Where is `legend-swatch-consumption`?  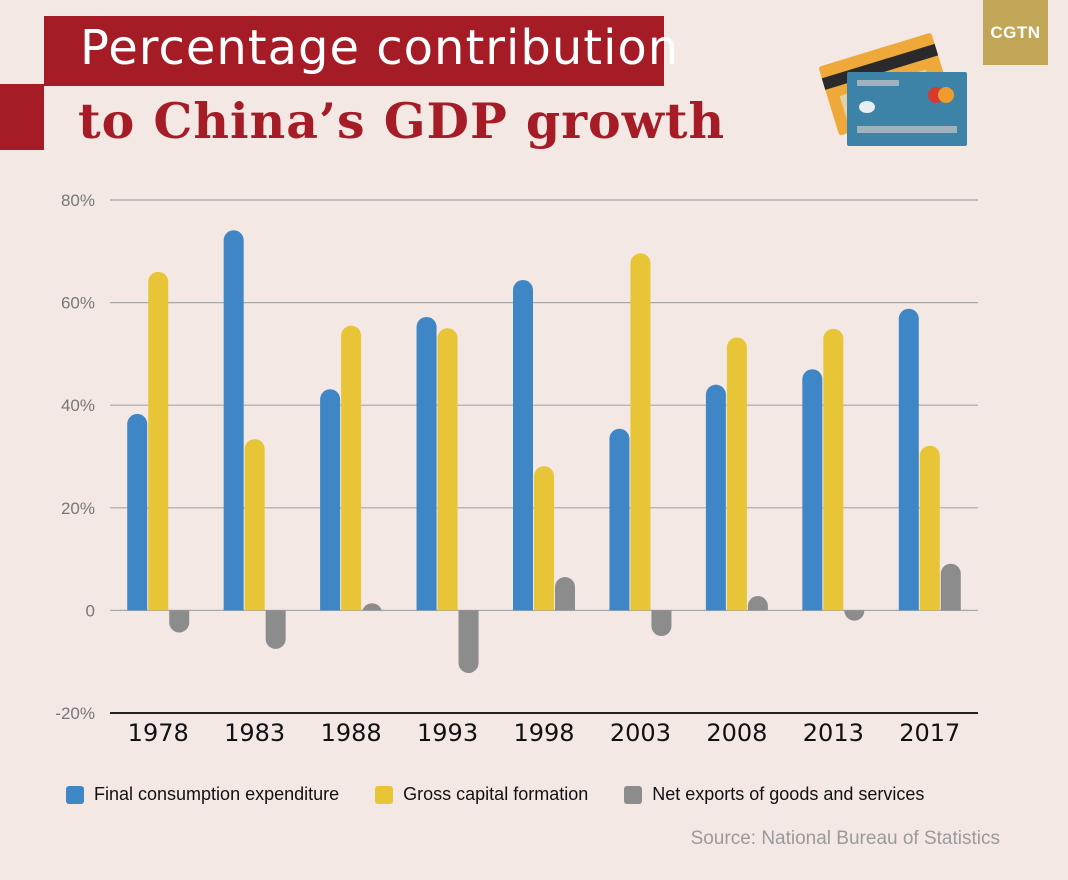 legend-swatch-consumption is located at coordinates (75, 794).